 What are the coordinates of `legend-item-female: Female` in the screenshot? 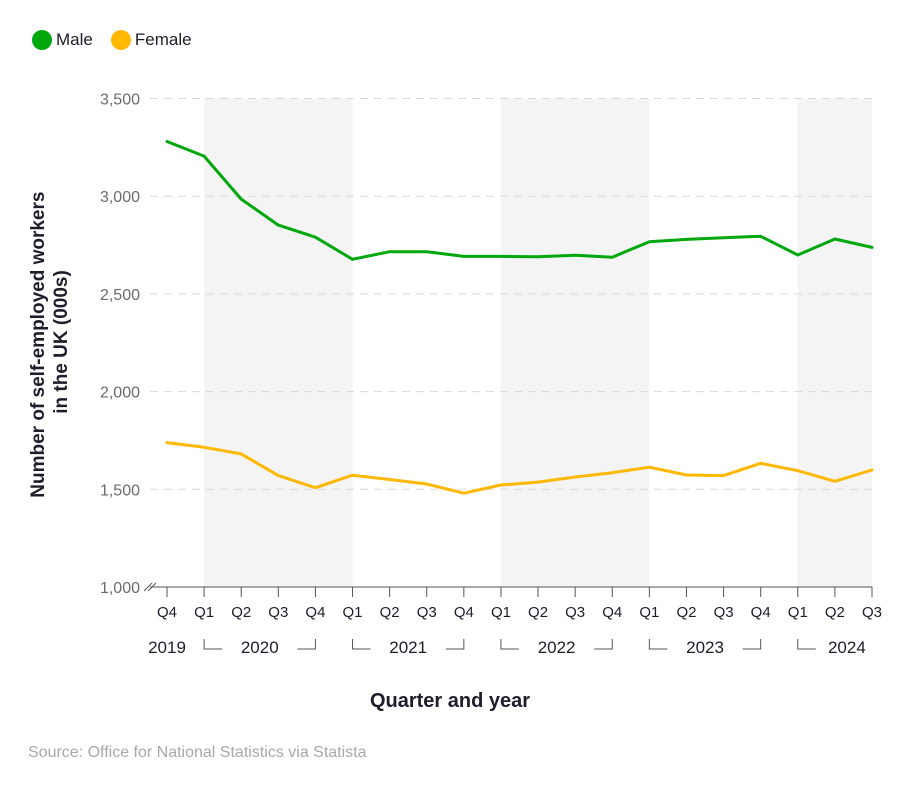 It's located at (151, 40).